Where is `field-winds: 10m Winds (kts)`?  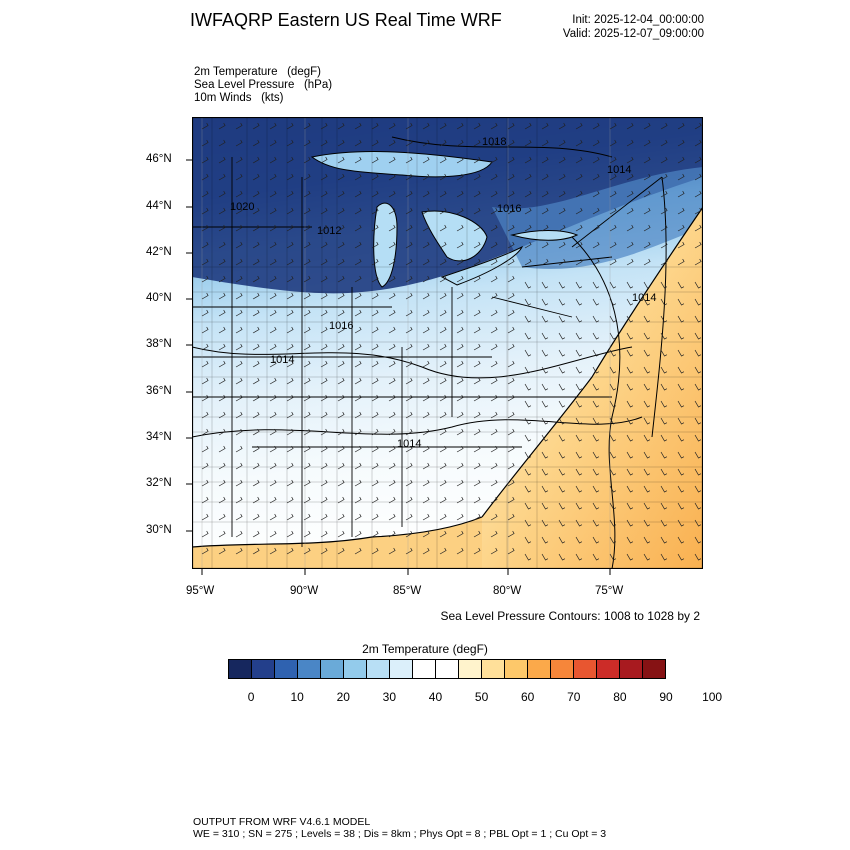 field-winds: 10m Winds (kts) is located at coordinates (239, 98).